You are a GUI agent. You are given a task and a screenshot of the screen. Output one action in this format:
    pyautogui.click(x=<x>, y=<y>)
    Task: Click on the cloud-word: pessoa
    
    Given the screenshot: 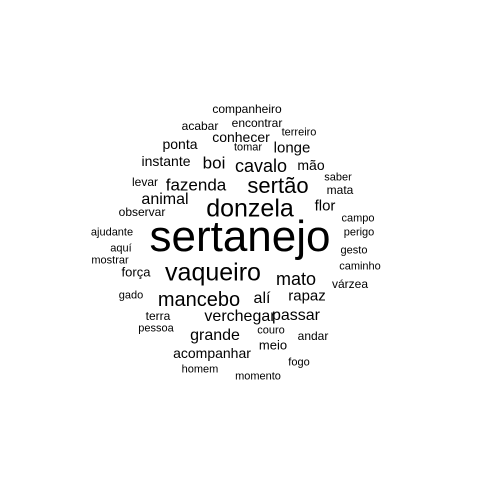 What is the action you would take?
    pyautogui.click(x=156, y=328)
    